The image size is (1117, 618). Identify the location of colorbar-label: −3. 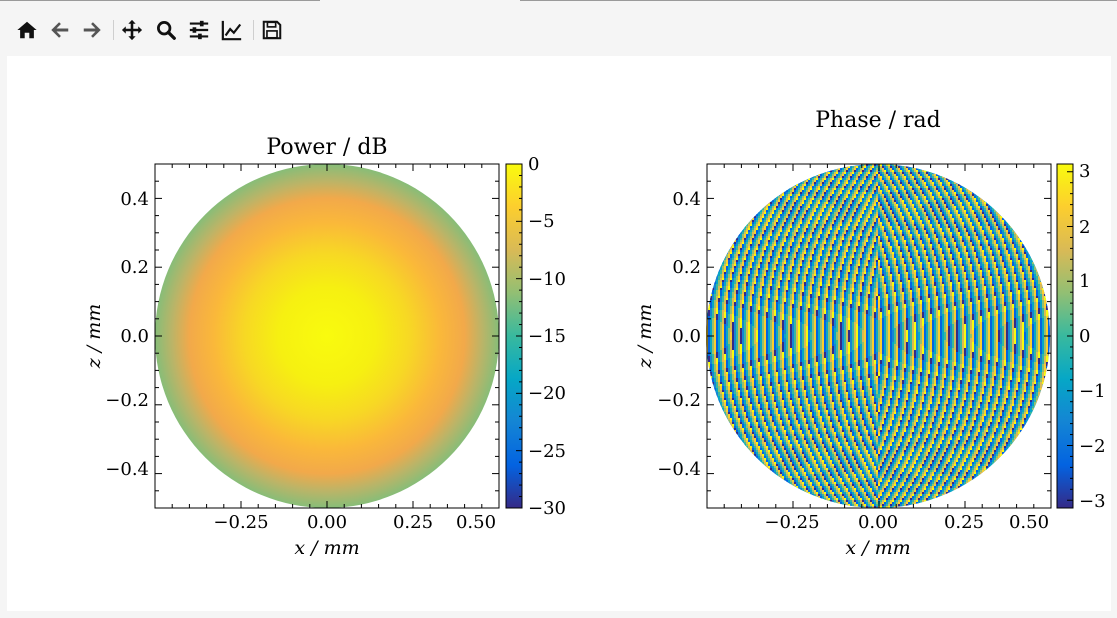
(1092, 501).